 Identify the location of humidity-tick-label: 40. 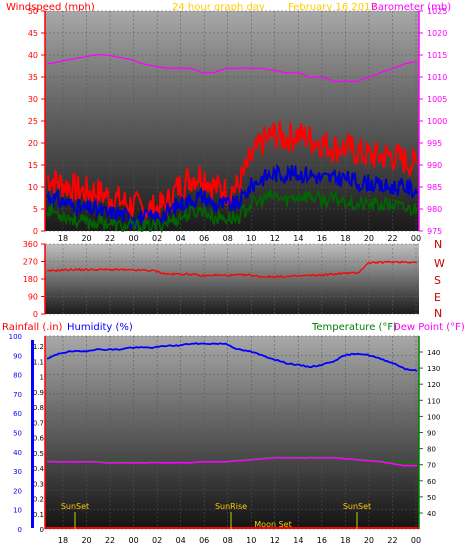
(17, 453).